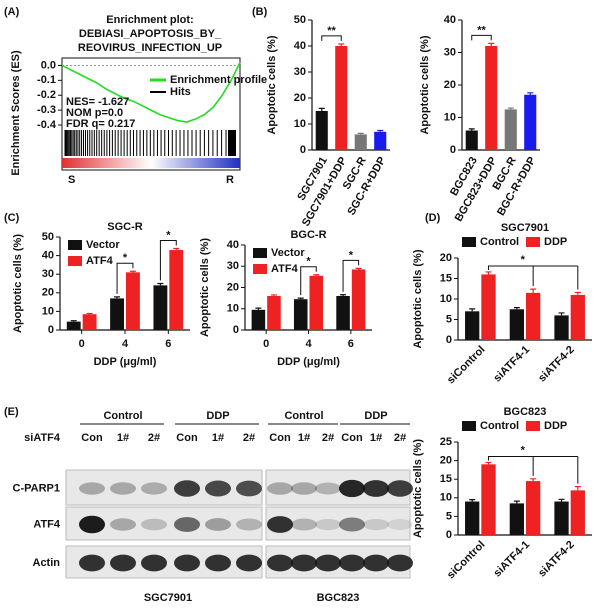  What do you see at coordinates (42, 438) in the screenshot?
I see `blot-label: siATF4` at bounding box center [42, 438].